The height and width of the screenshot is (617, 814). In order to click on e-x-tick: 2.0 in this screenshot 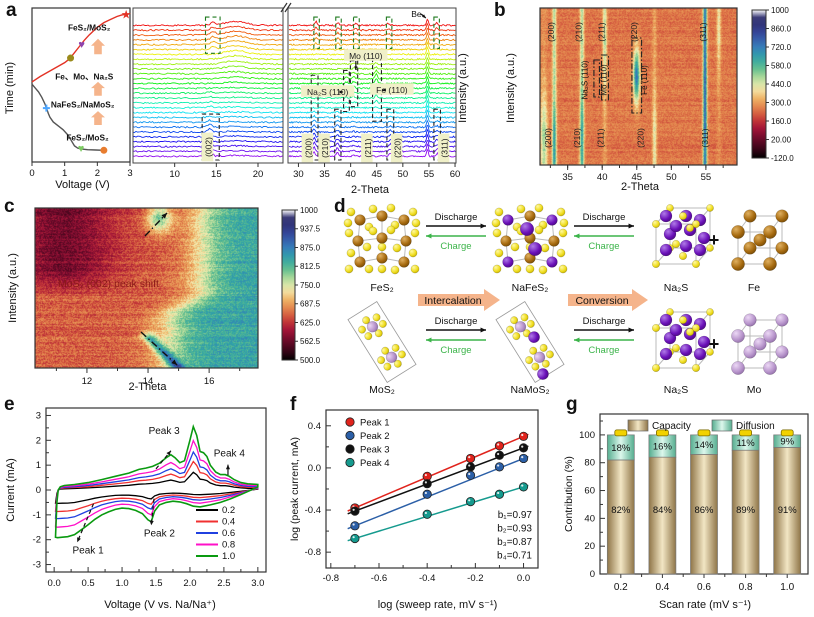, I will do `click(189, 583)`.